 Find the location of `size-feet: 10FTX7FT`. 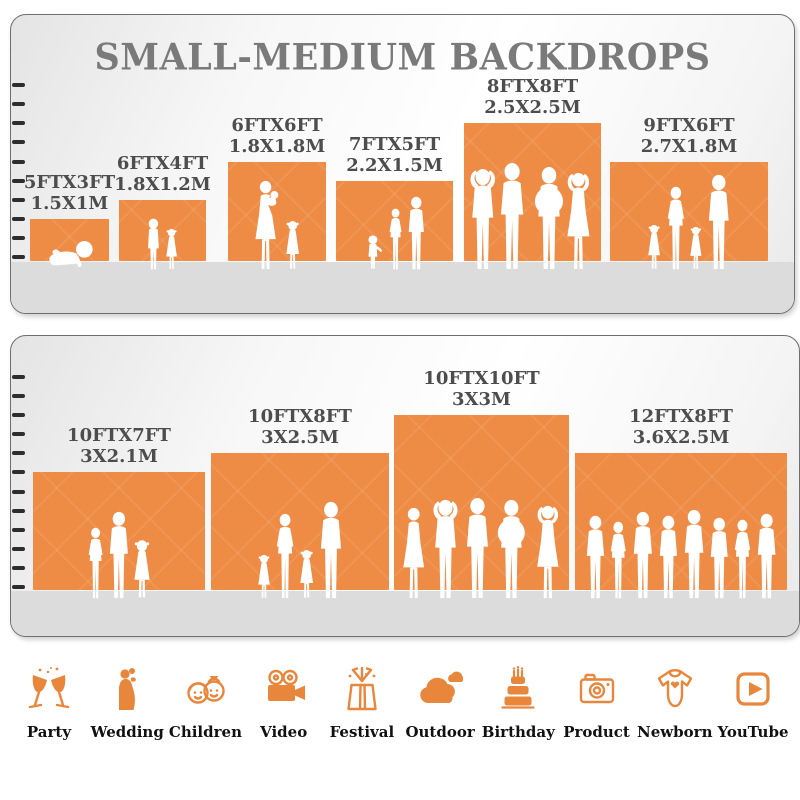

size-feet: 10FTX7FT is located at coordinates (119, 436).